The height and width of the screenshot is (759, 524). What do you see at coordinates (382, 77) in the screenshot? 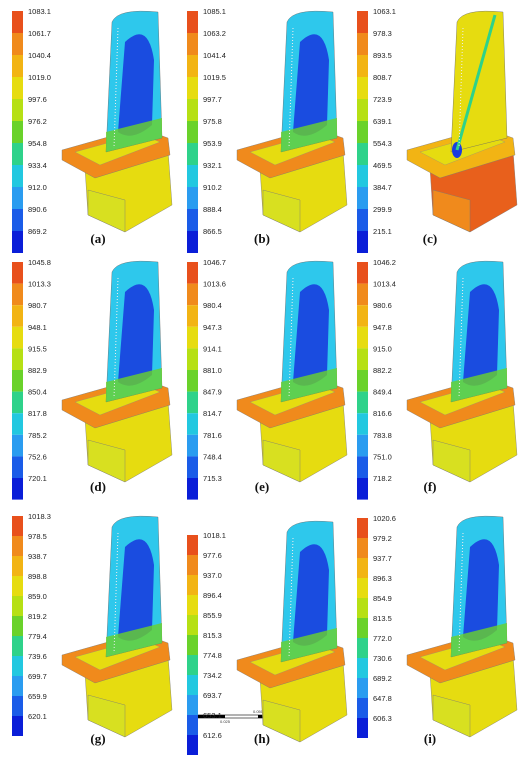
I see `legend-value: 808.7` at bounding box center [382, 77].